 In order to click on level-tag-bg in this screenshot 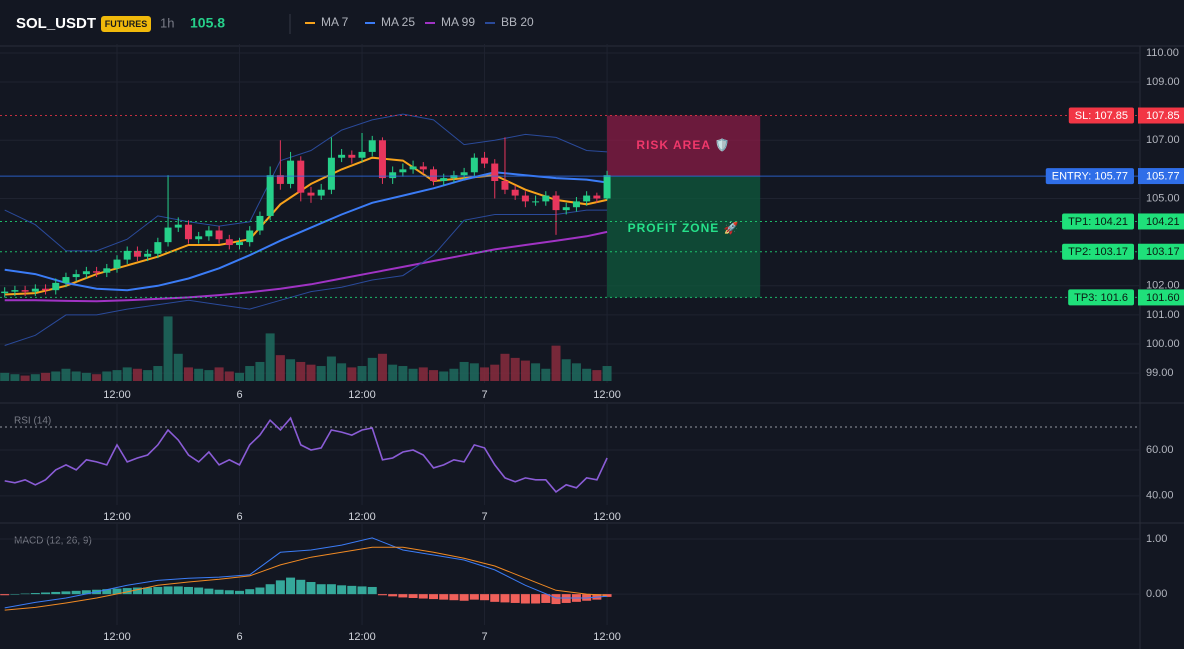, I will do `click(1089, 176)`.